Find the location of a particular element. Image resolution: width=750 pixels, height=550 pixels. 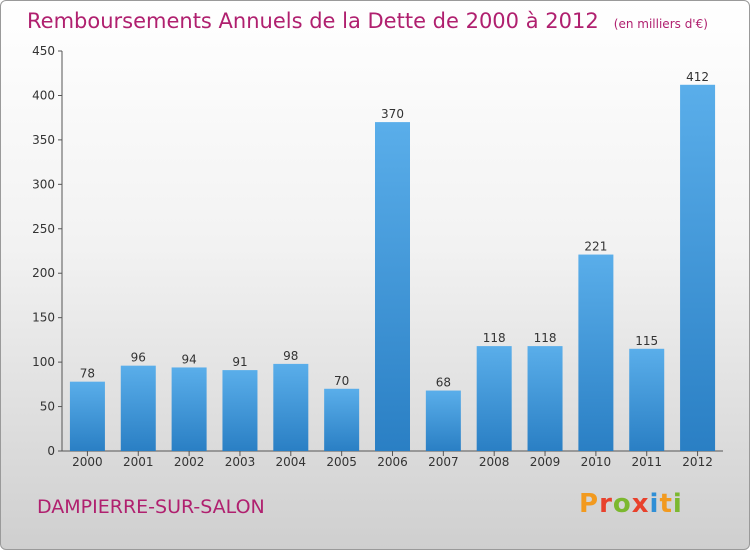

y-tick-label: 400 is located at coordinates (43, 95).